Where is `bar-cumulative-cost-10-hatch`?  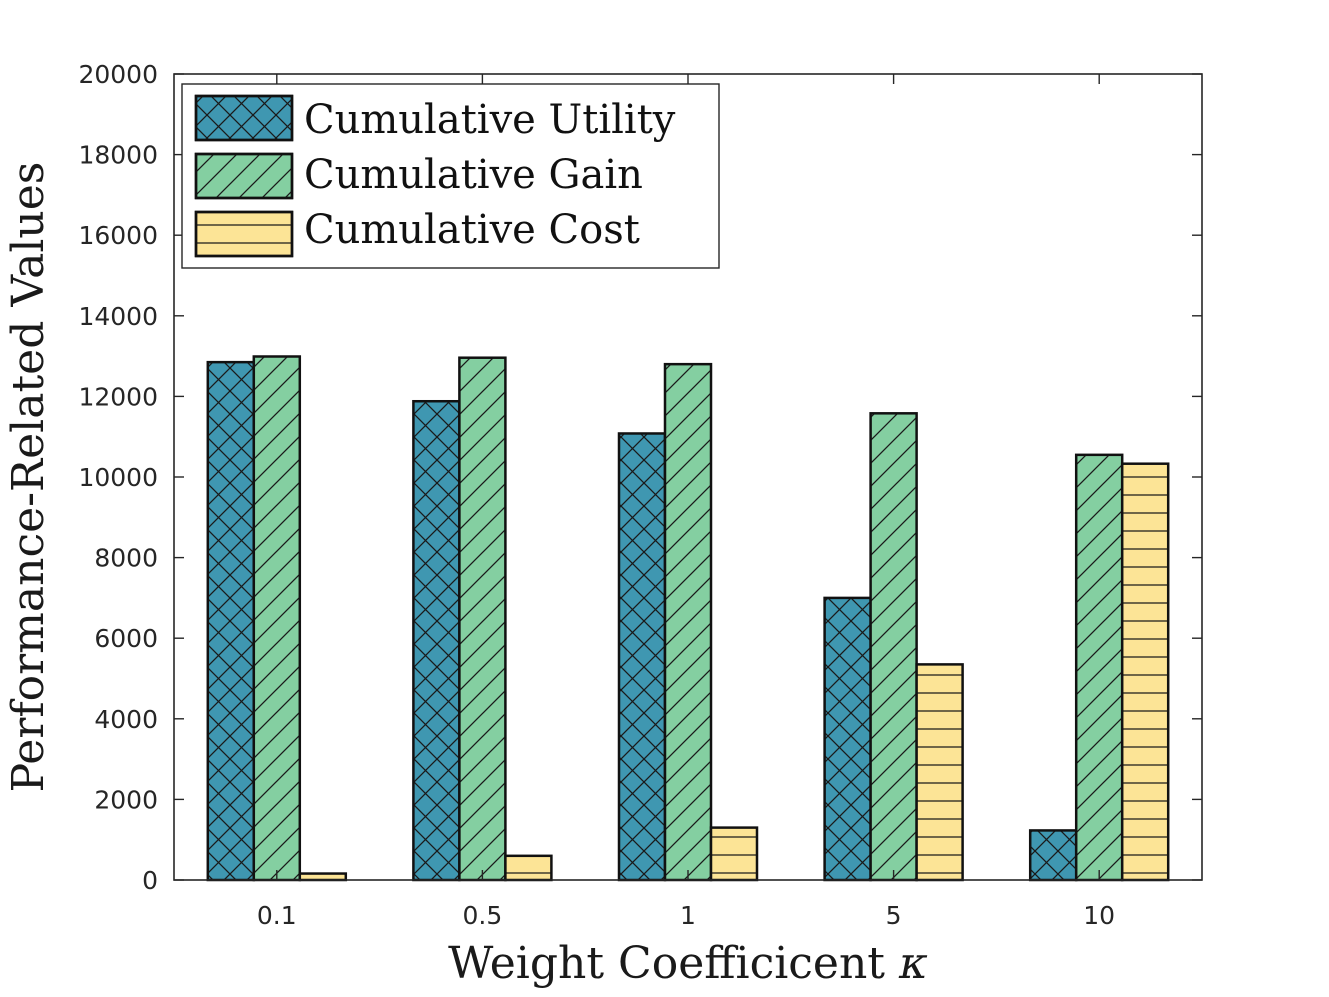
bar-cumulative-cost-10-hatch is located at coordinates (1145, 672).